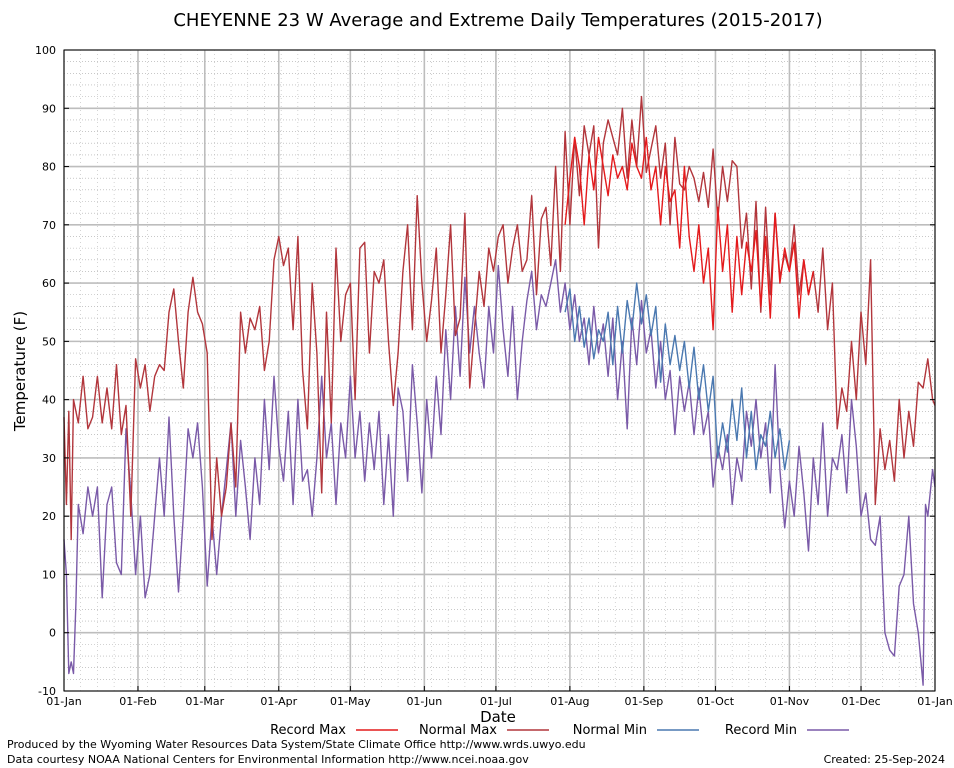 The width and height of the screenshot is (954, 768). I want to click on y-tick-label: 30, so click(49, 458).